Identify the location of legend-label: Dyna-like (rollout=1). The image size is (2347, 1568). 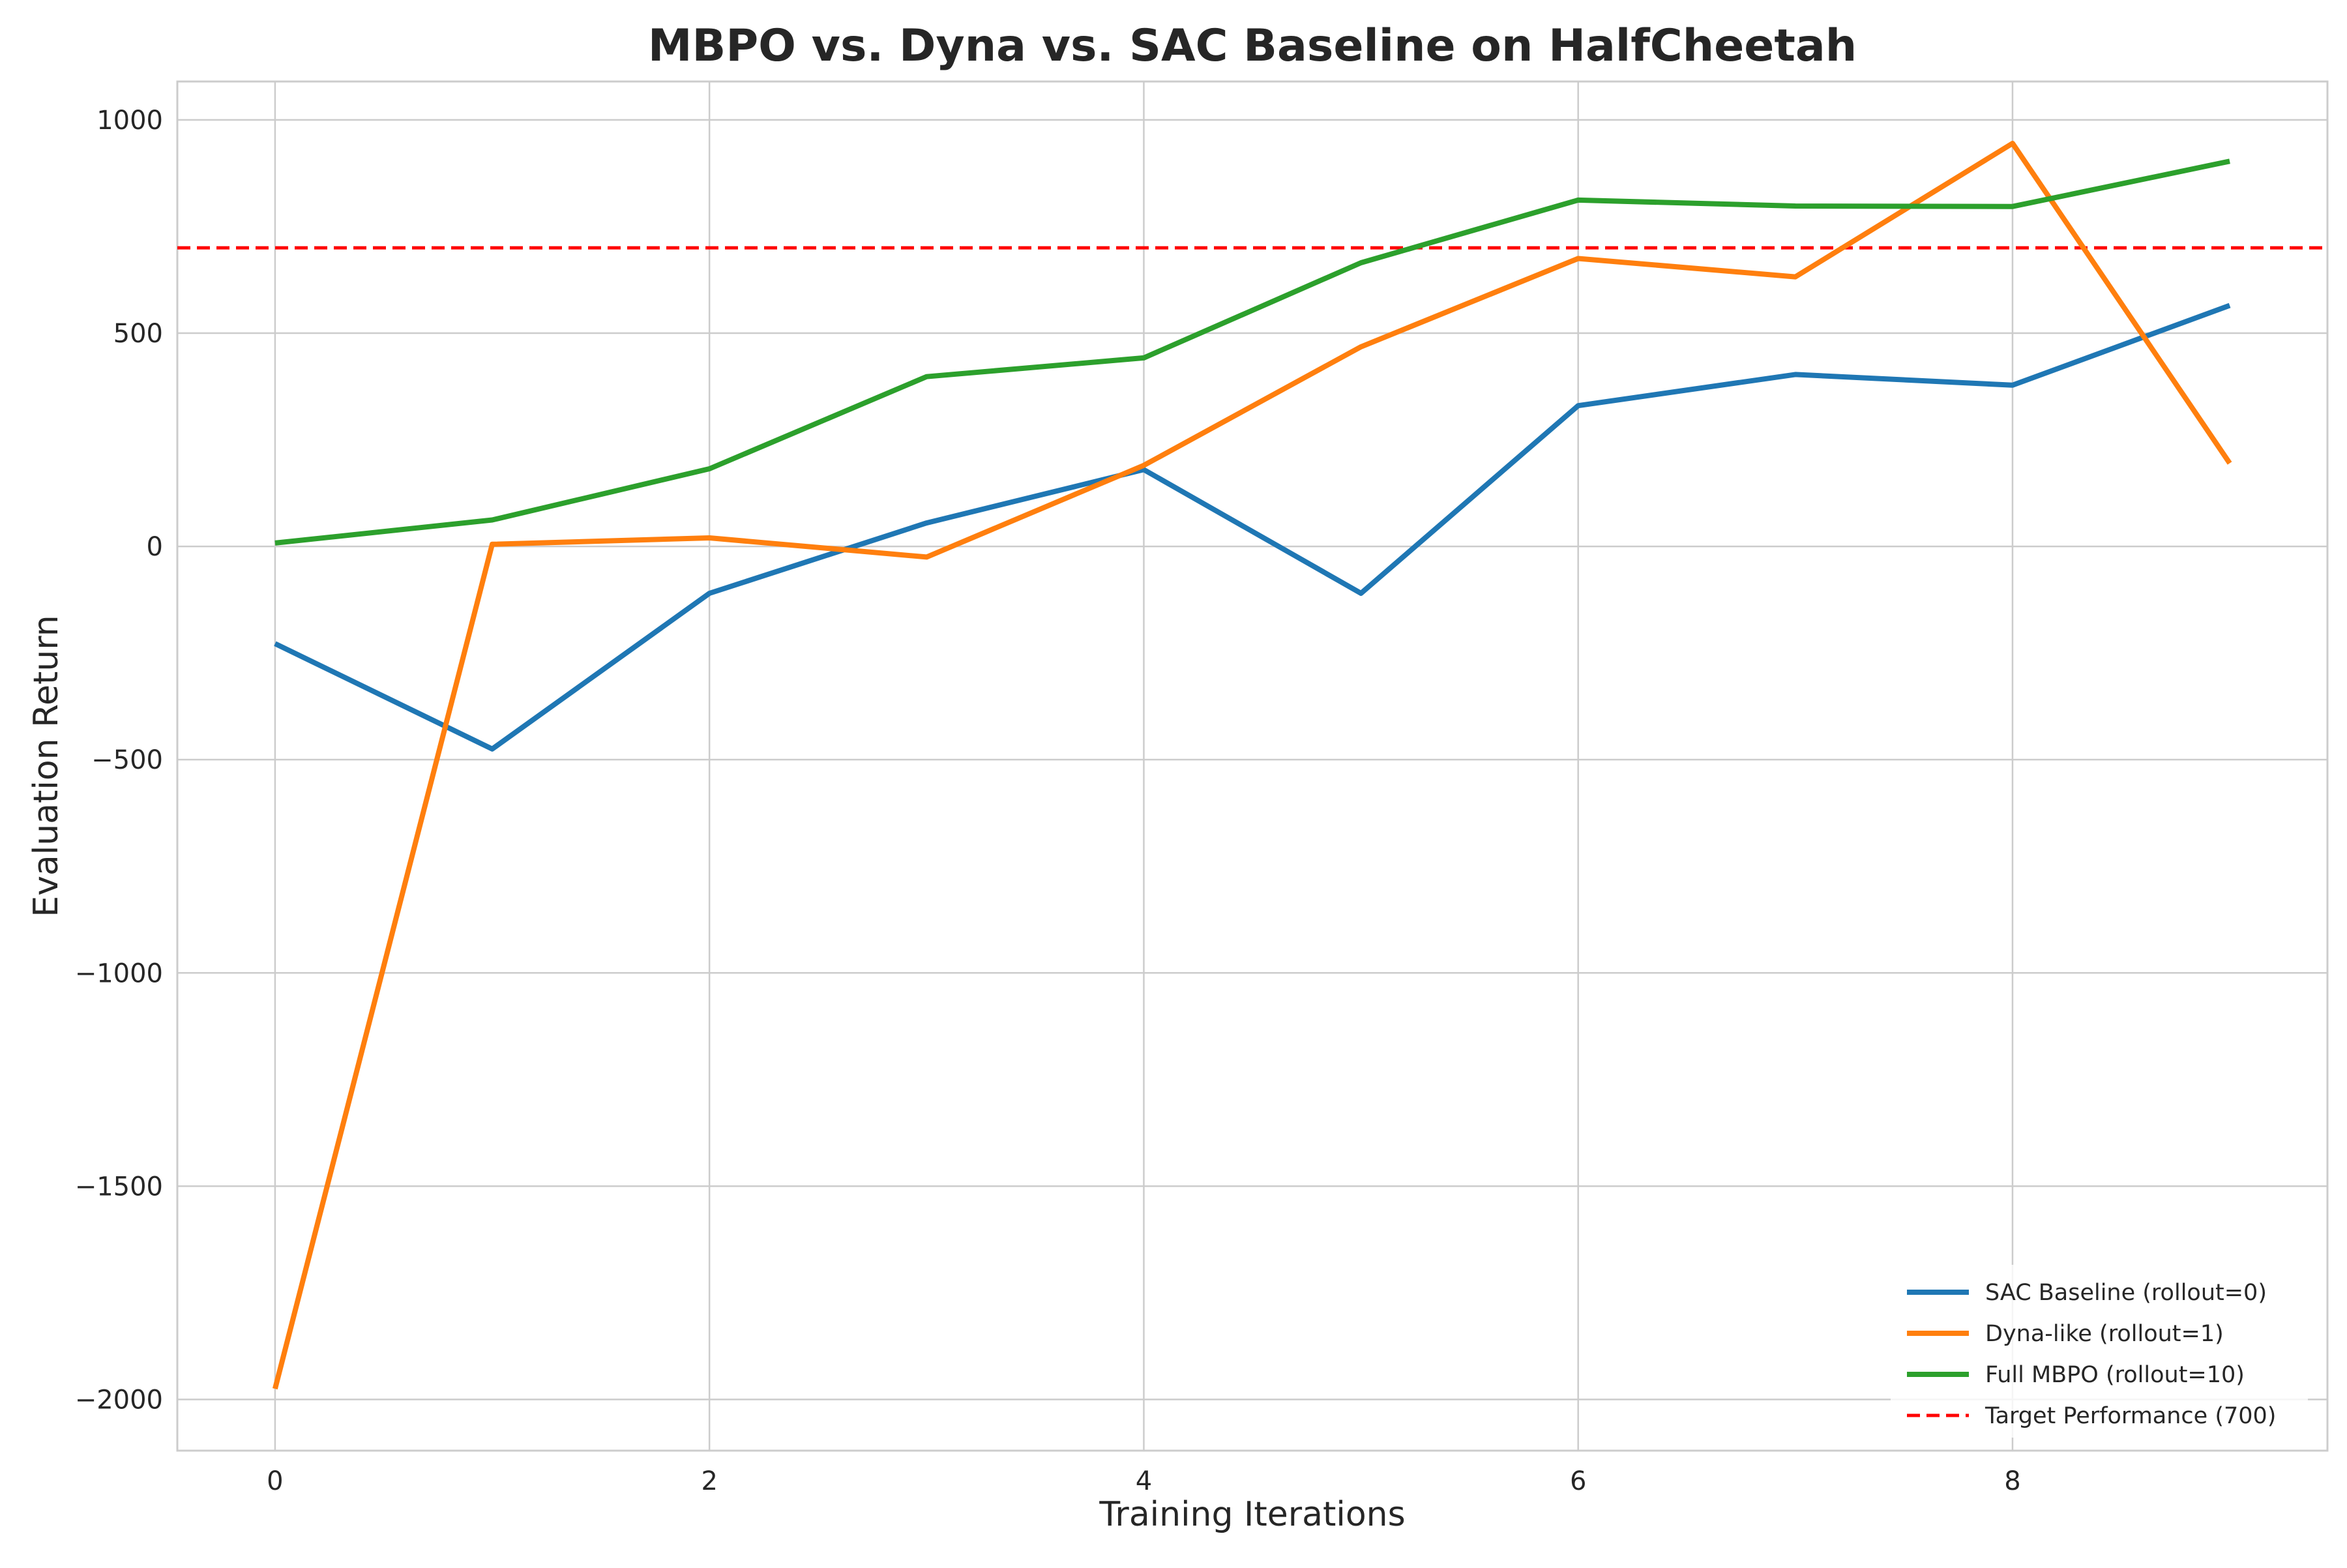
(2104, 1334).